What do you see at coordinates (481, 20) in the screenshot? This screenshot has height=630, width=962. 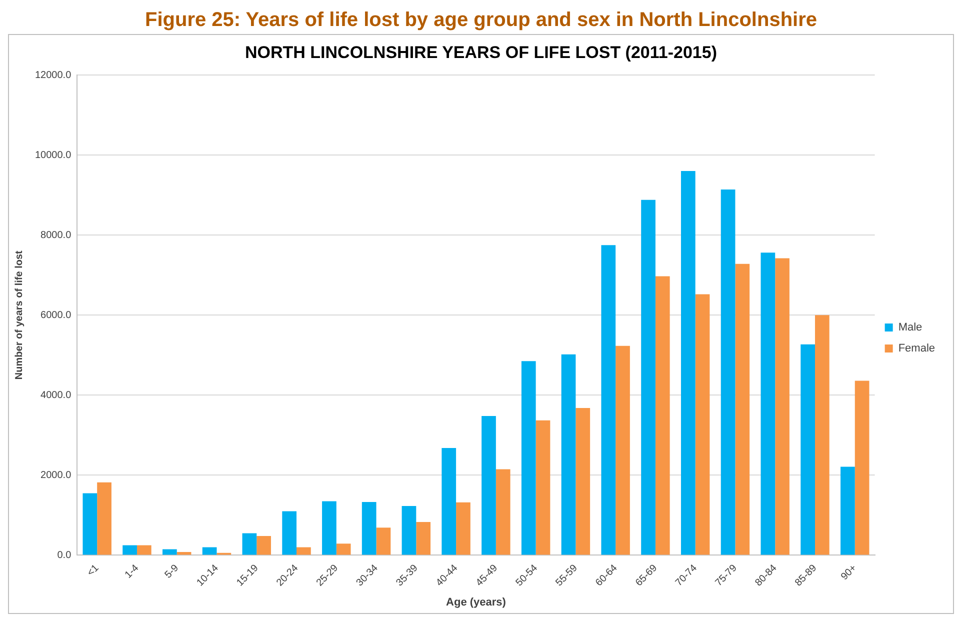 I see `chart-title: Figure 25: Years of life lost by age group and sex in North Lincolnshire` at bounding box center [481, 20].